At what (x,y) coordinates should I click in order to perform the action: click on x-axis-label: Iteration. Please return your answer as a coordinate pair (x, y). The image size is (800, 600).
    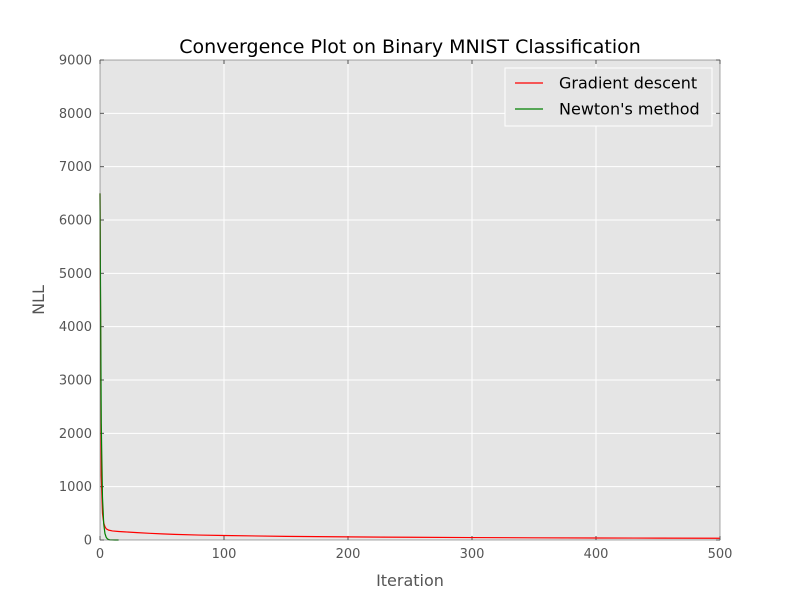
    Looking at the image, I should click on (410, 580).